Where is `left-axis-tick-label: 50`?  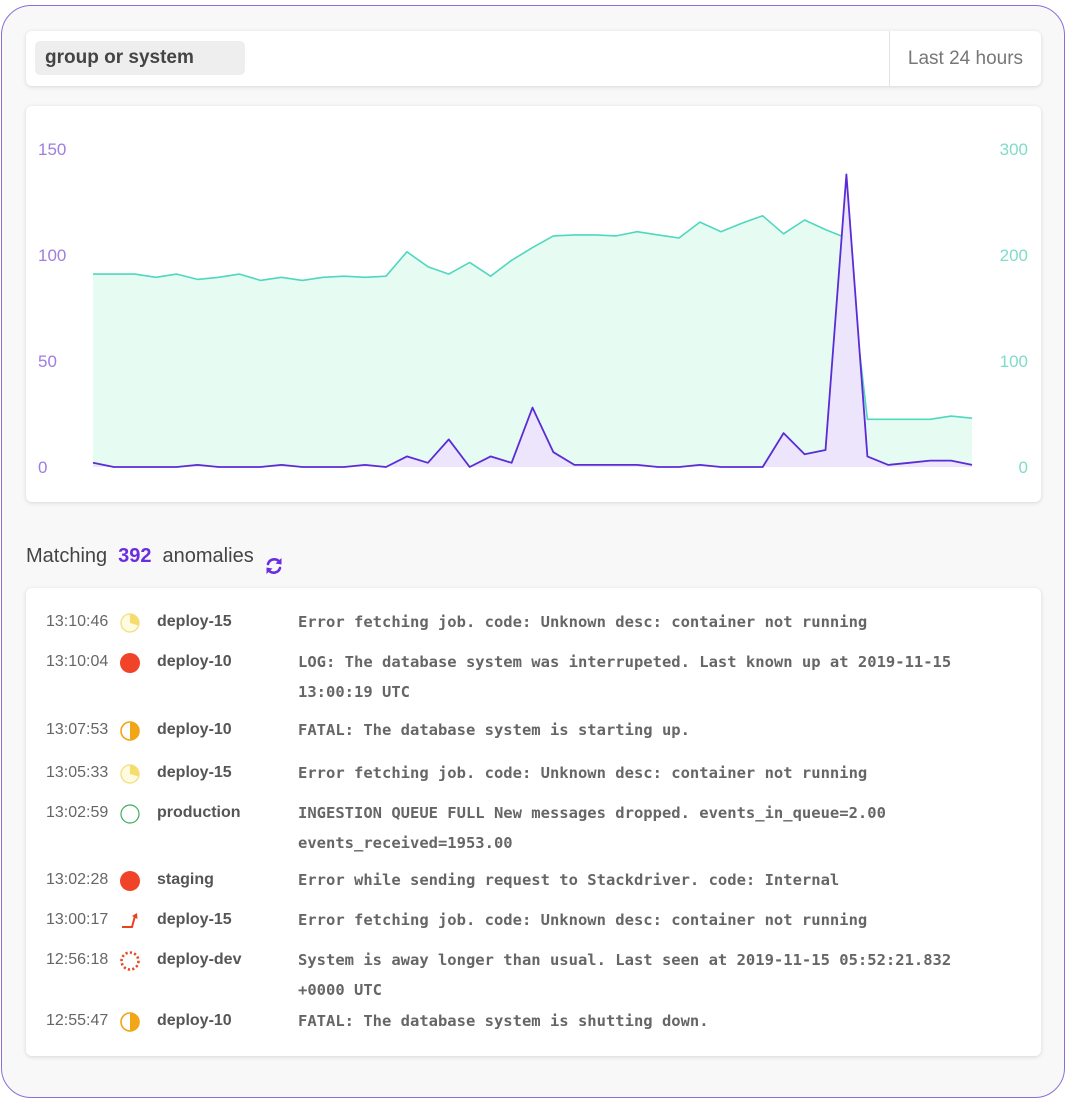
left-axis-tick-label: 50 is located at coordinates (47, 361).